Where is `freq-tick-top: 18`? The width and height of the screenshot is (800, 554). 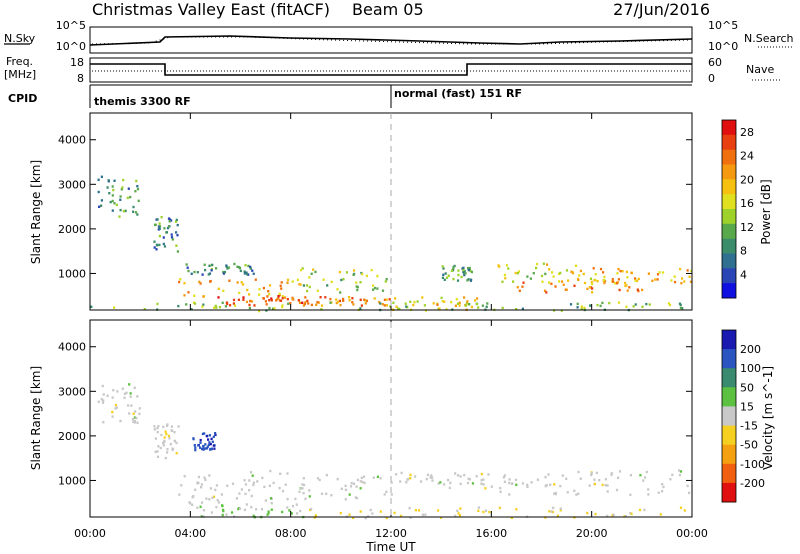
freq-tick-top: 18 is located at coordinates (77, 62).